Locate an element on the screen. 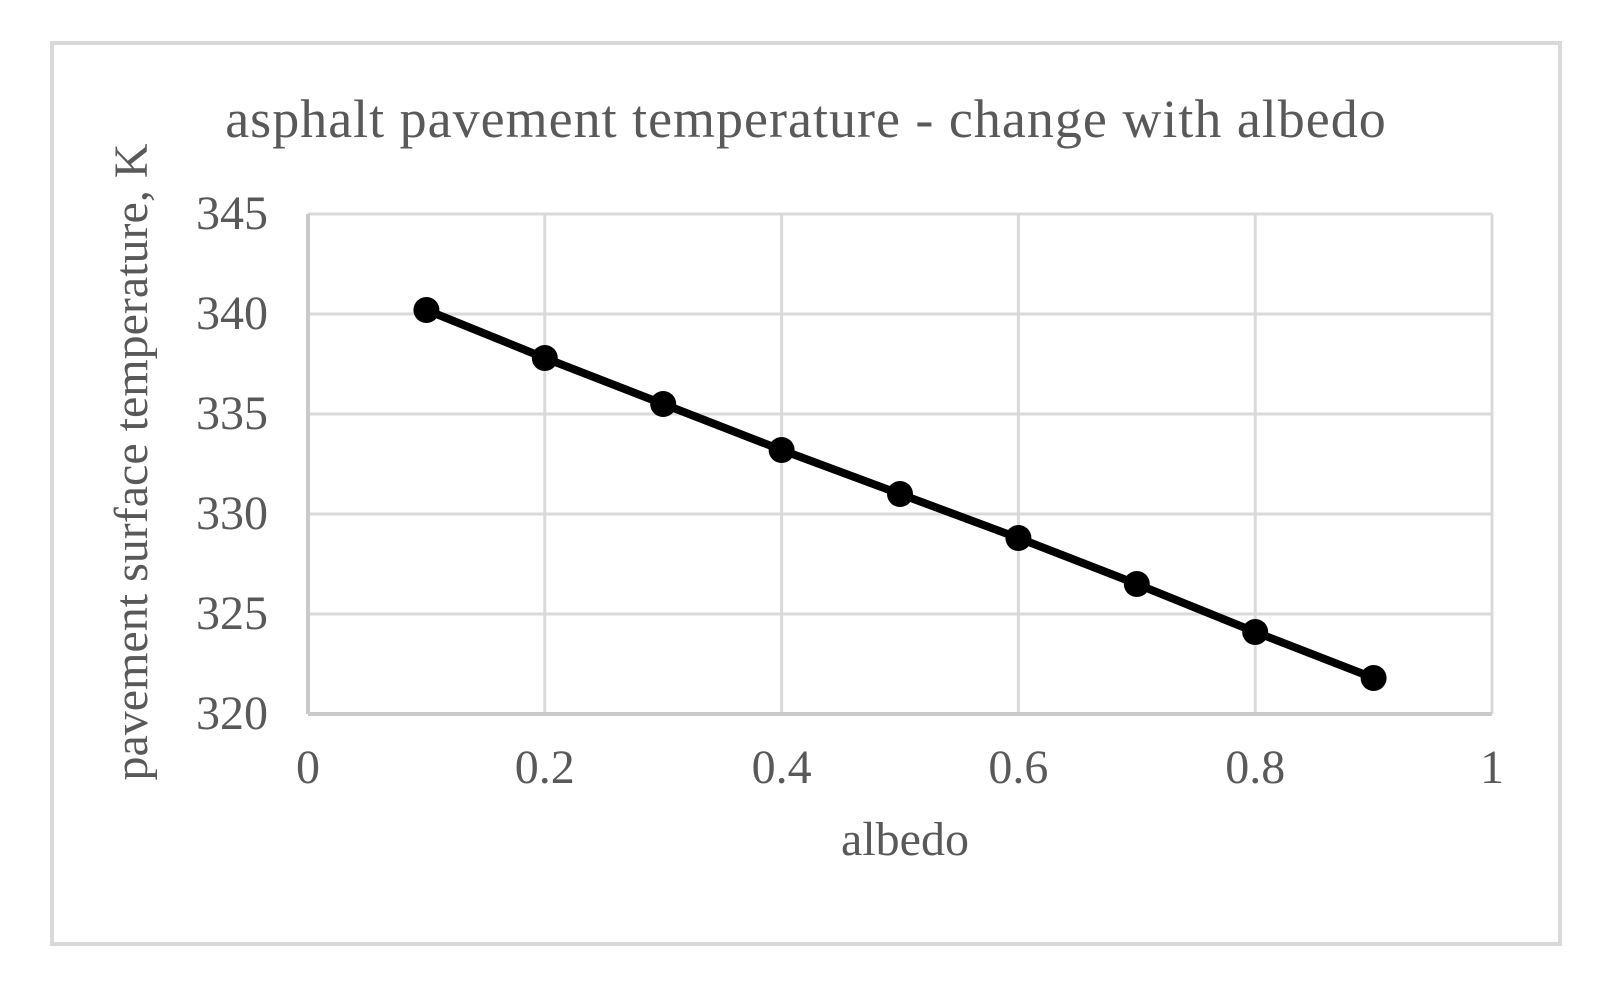  x-tick-label: 0.6 is located at coordinates (1018, 767).